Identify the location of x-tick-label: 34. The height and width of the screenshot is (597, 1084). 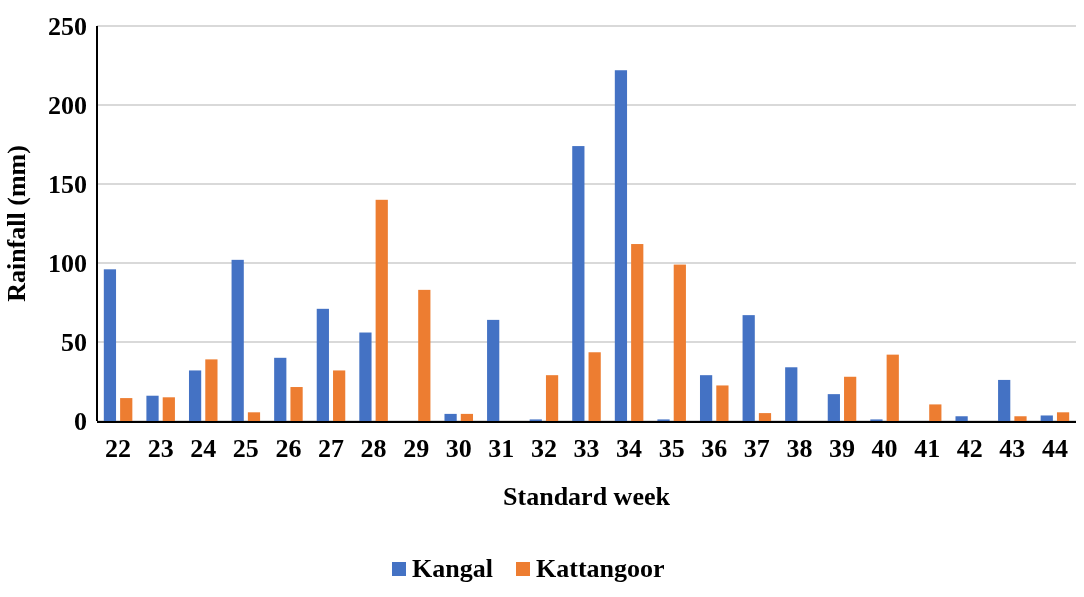
(629, 448).